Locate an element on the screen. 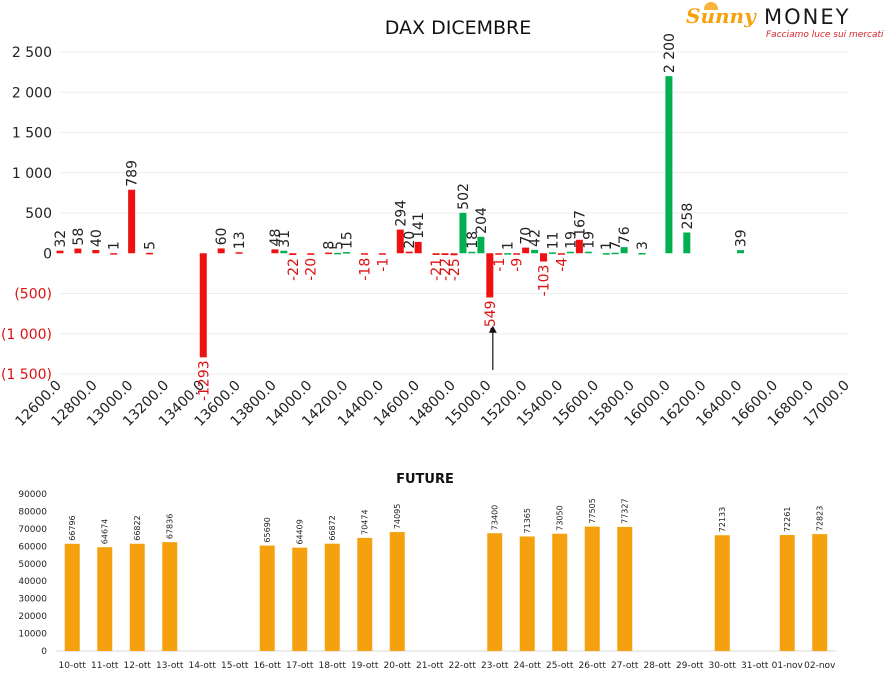 The height and width of the screenshot is (678, 892). bottom-x-tick-label: 02-nov is located at coordinates (820, 666).